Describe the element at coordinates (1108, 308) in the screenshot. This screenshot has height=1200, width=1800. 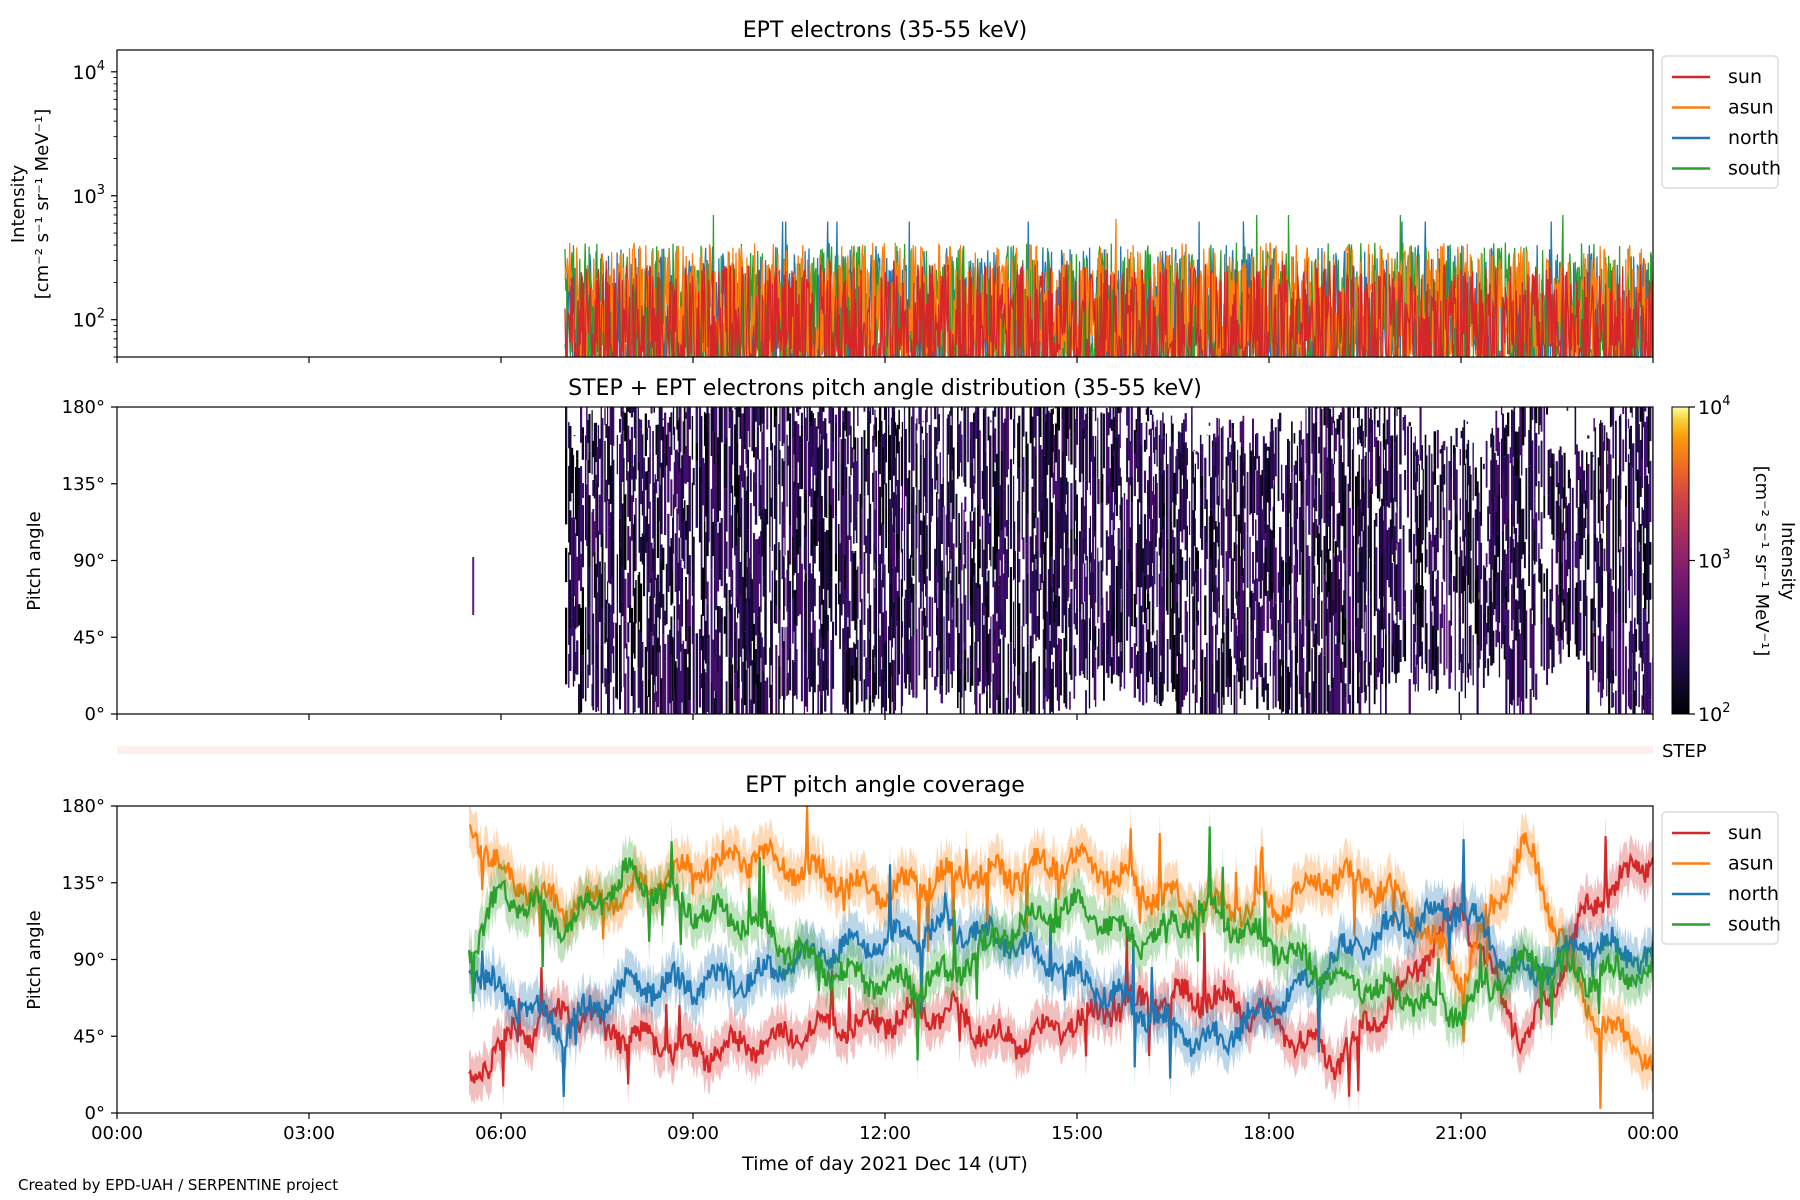
I see `series-sun-line` at that location.